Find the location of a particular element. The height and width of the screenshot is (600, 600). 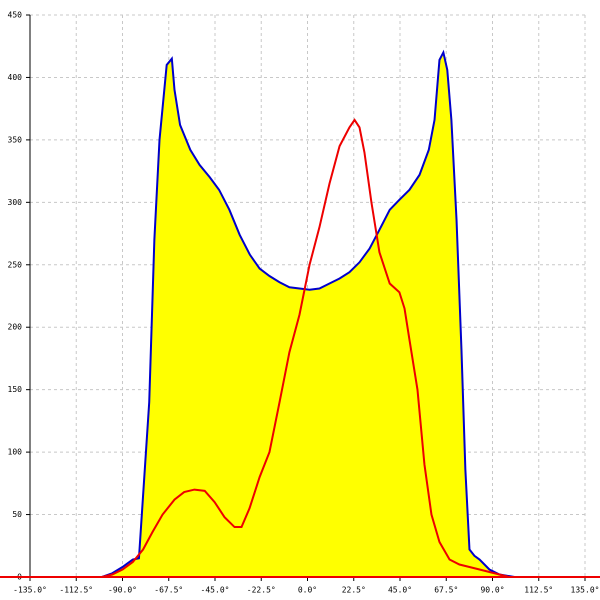

y-tick-label: 100 is located at coordinates (15, 452).